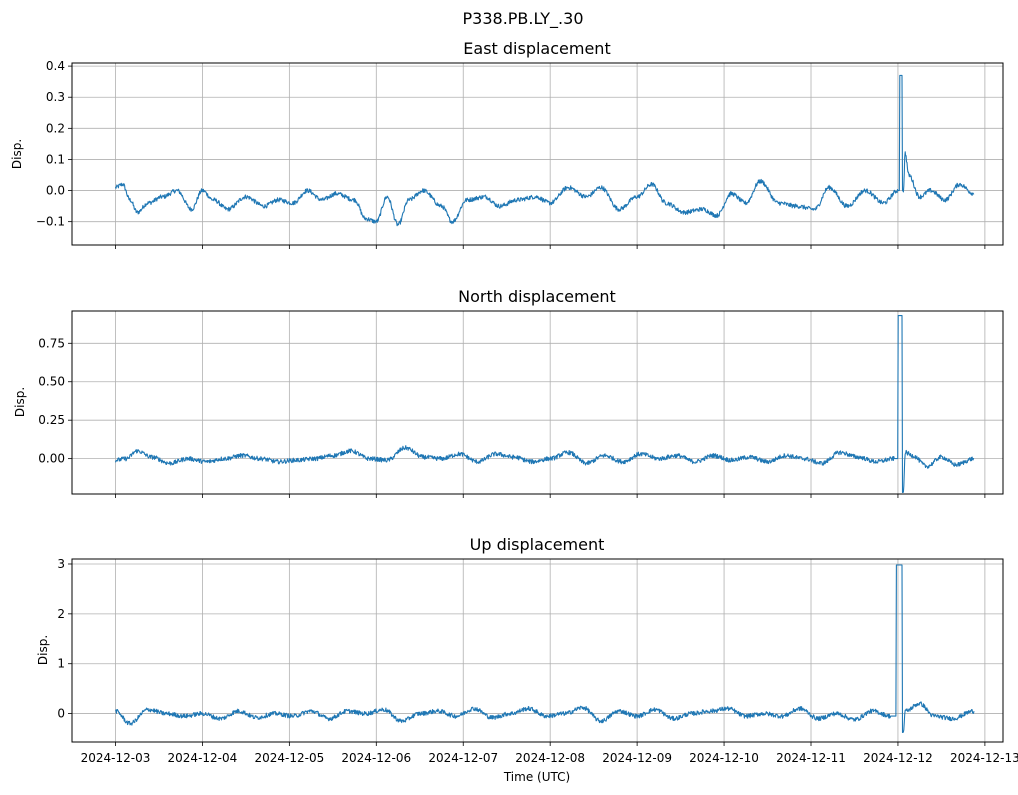 The height and width of the screenshot is (795, 1018). I want to click on north-ytick-label: 0.00, so click(51, 459).